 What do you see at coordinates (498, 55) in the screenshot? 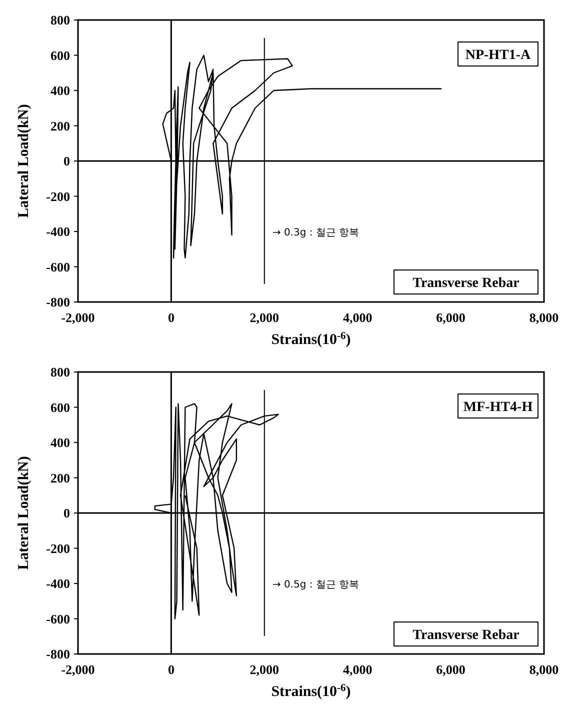
I see `annotation: NP-HT1-A` at bounding box center [498, 55].